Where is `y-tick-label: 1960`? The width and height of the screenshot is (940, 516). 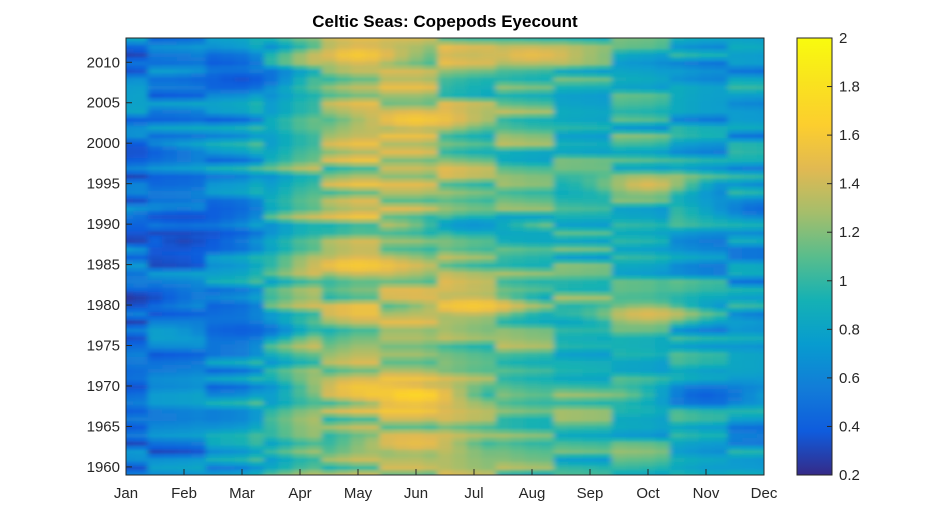 y-tick-label: 1960 is located at coordinates (103, 467).